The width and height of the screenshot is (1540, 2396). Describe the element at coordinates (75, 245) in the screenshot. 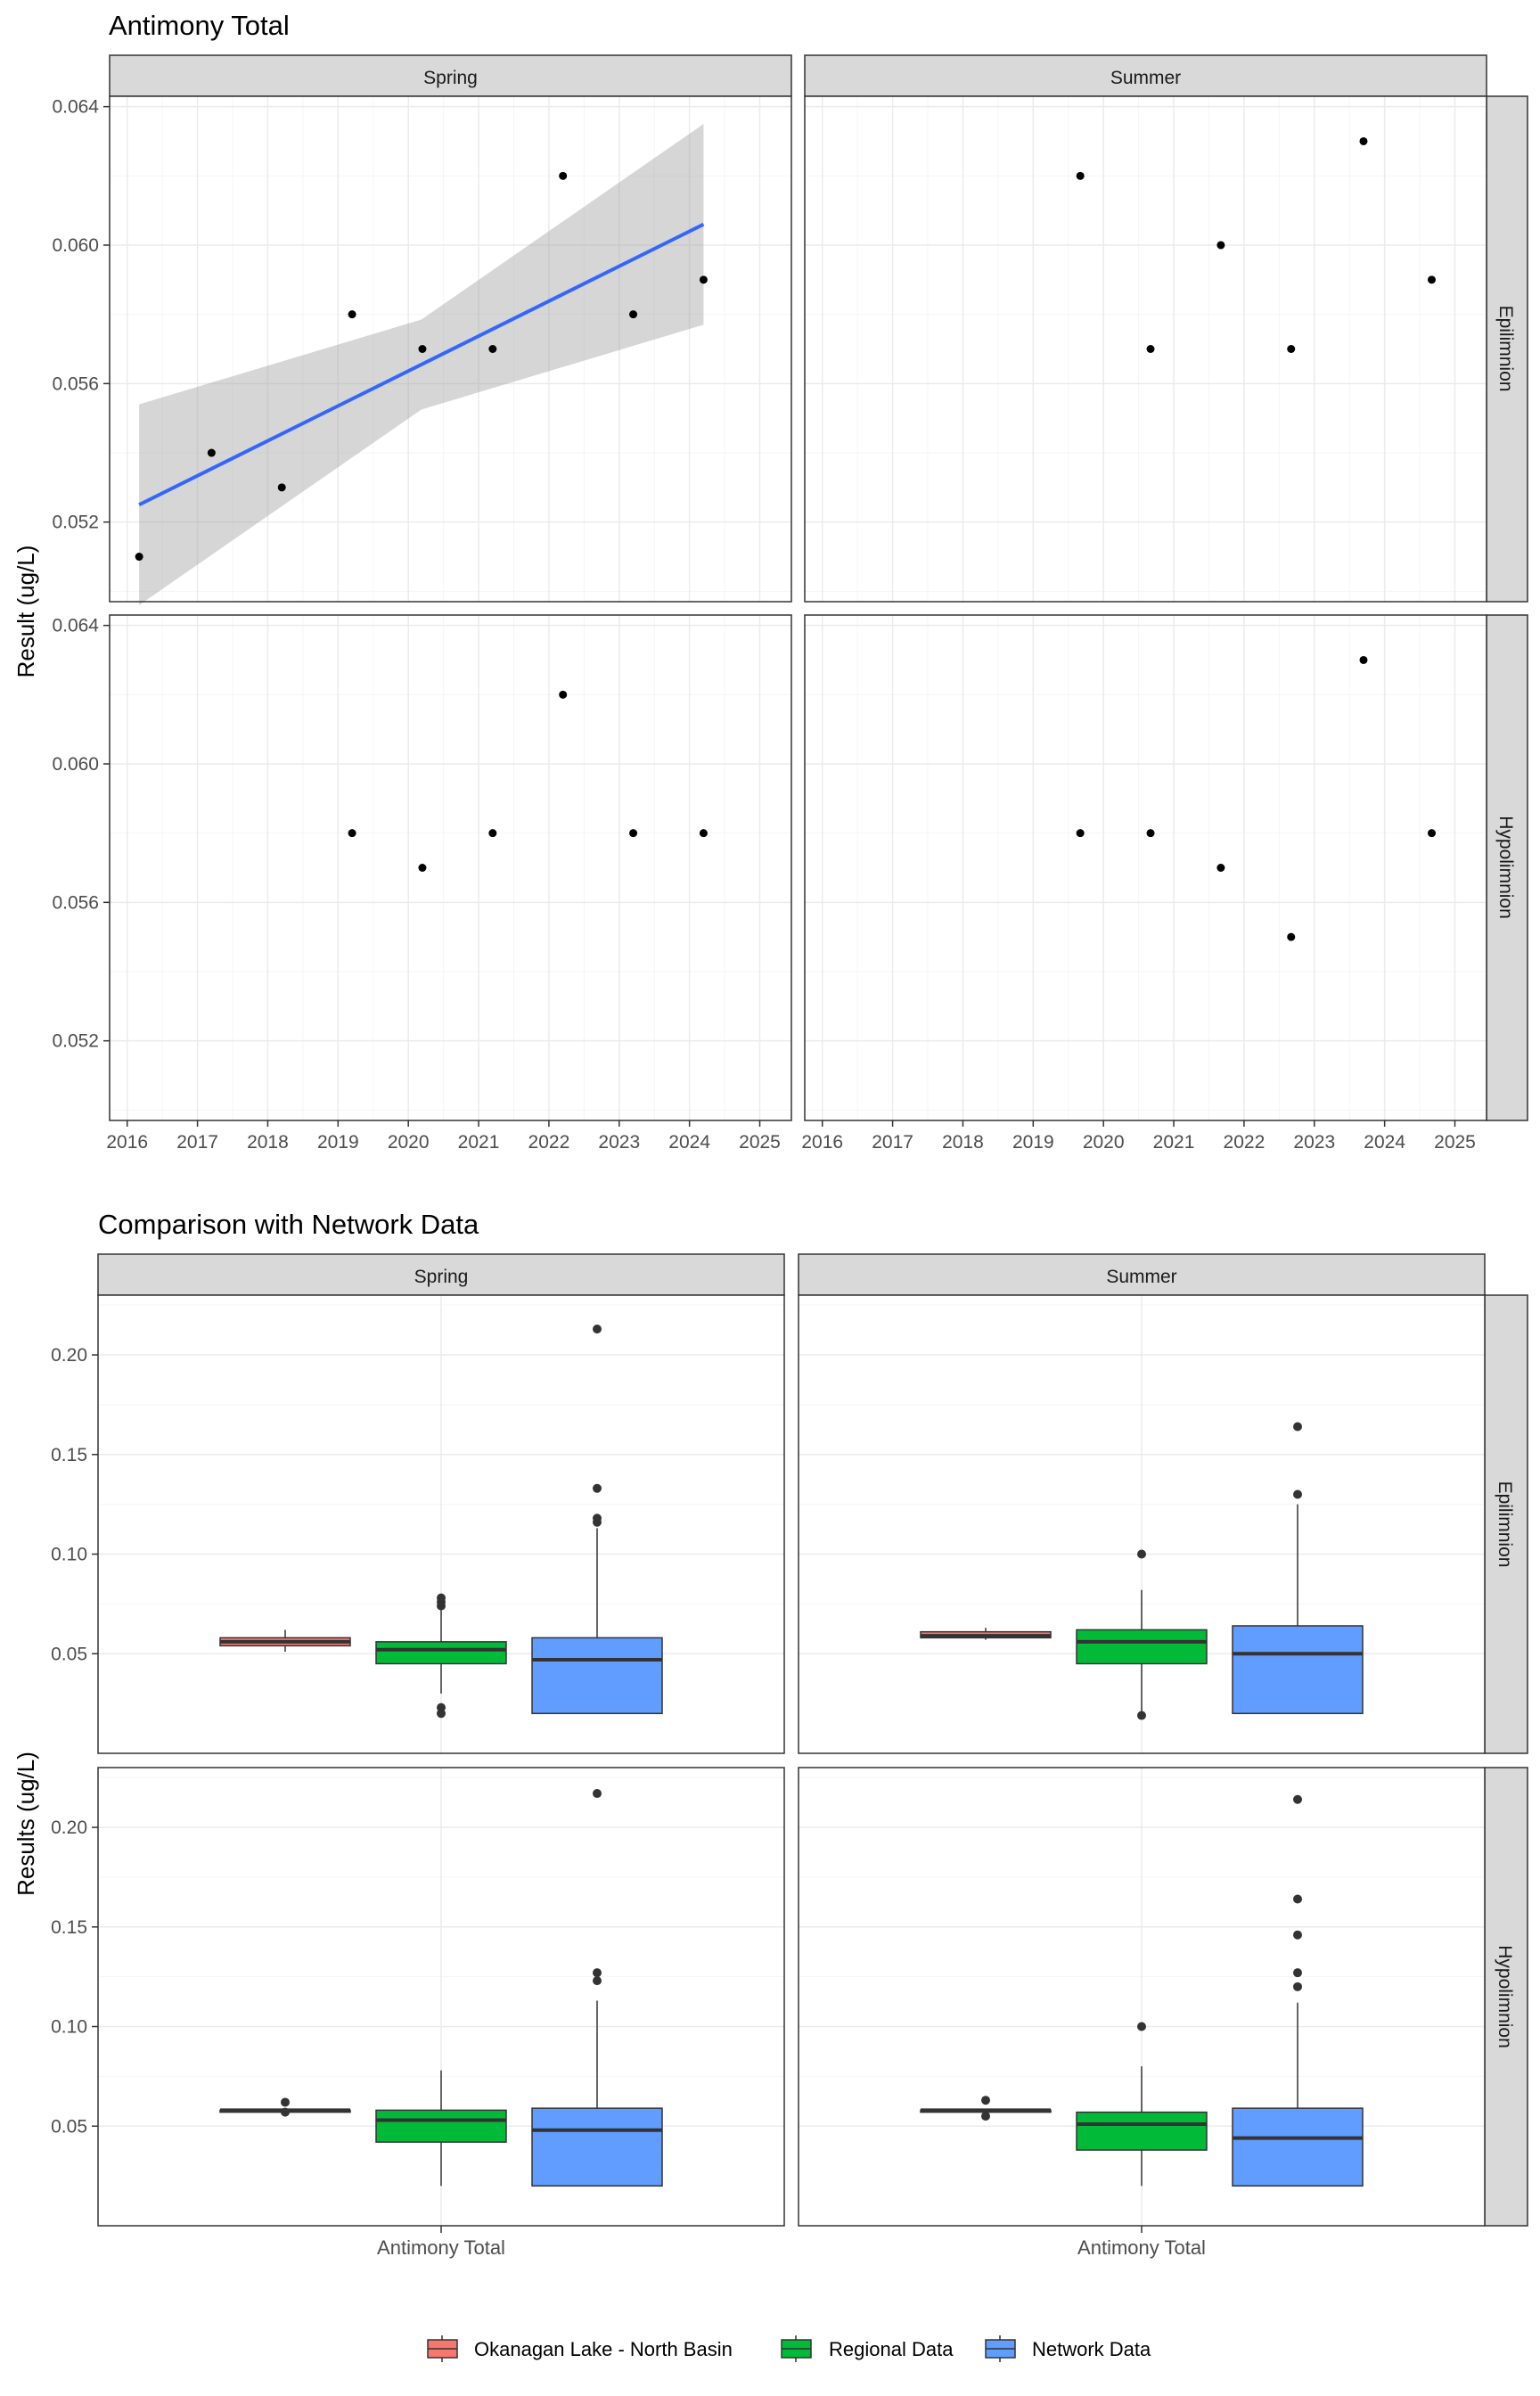

I see `y-tick-label: 0.060` at that location.